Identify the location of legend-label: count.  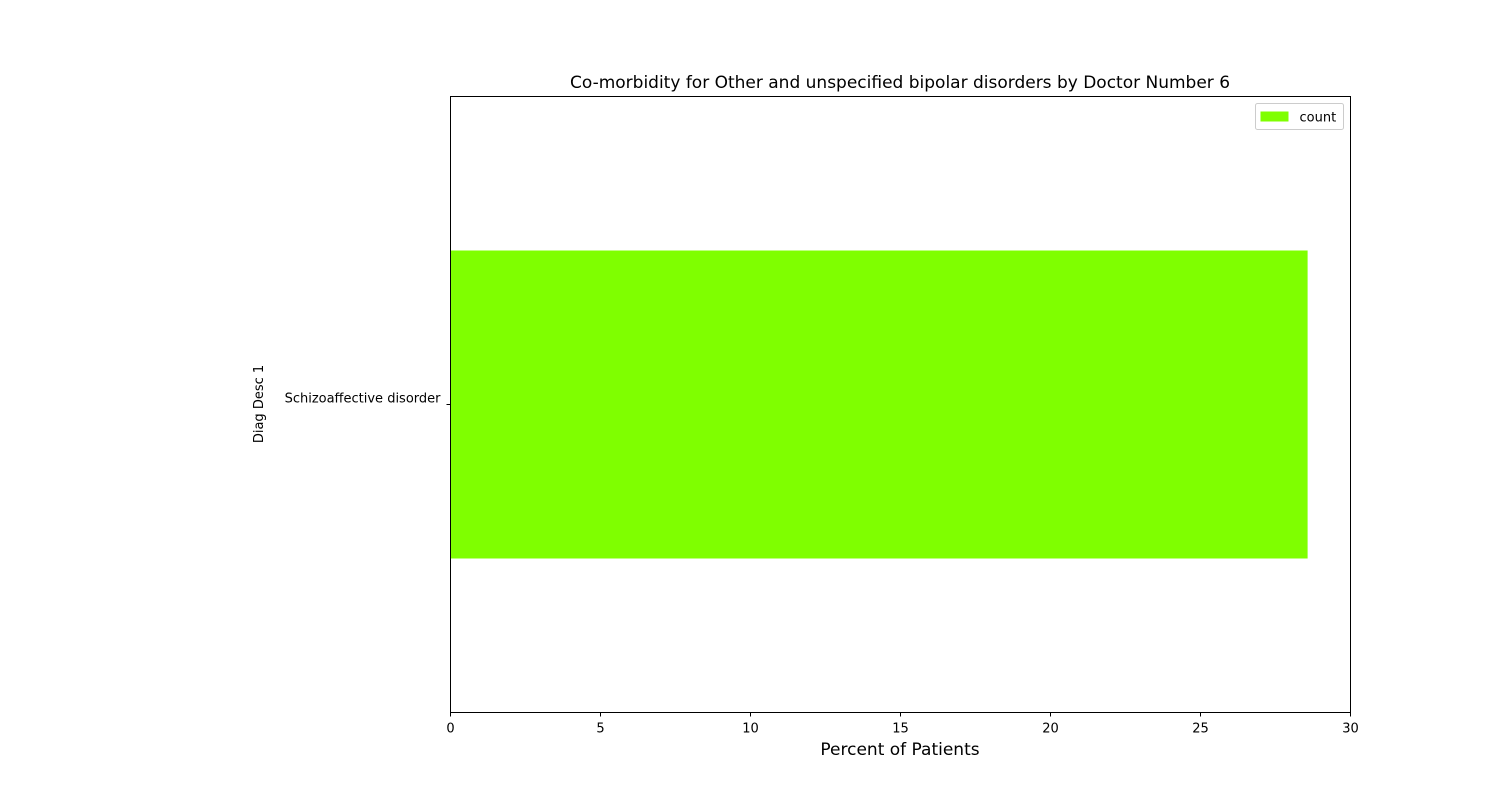
(1318, 118).